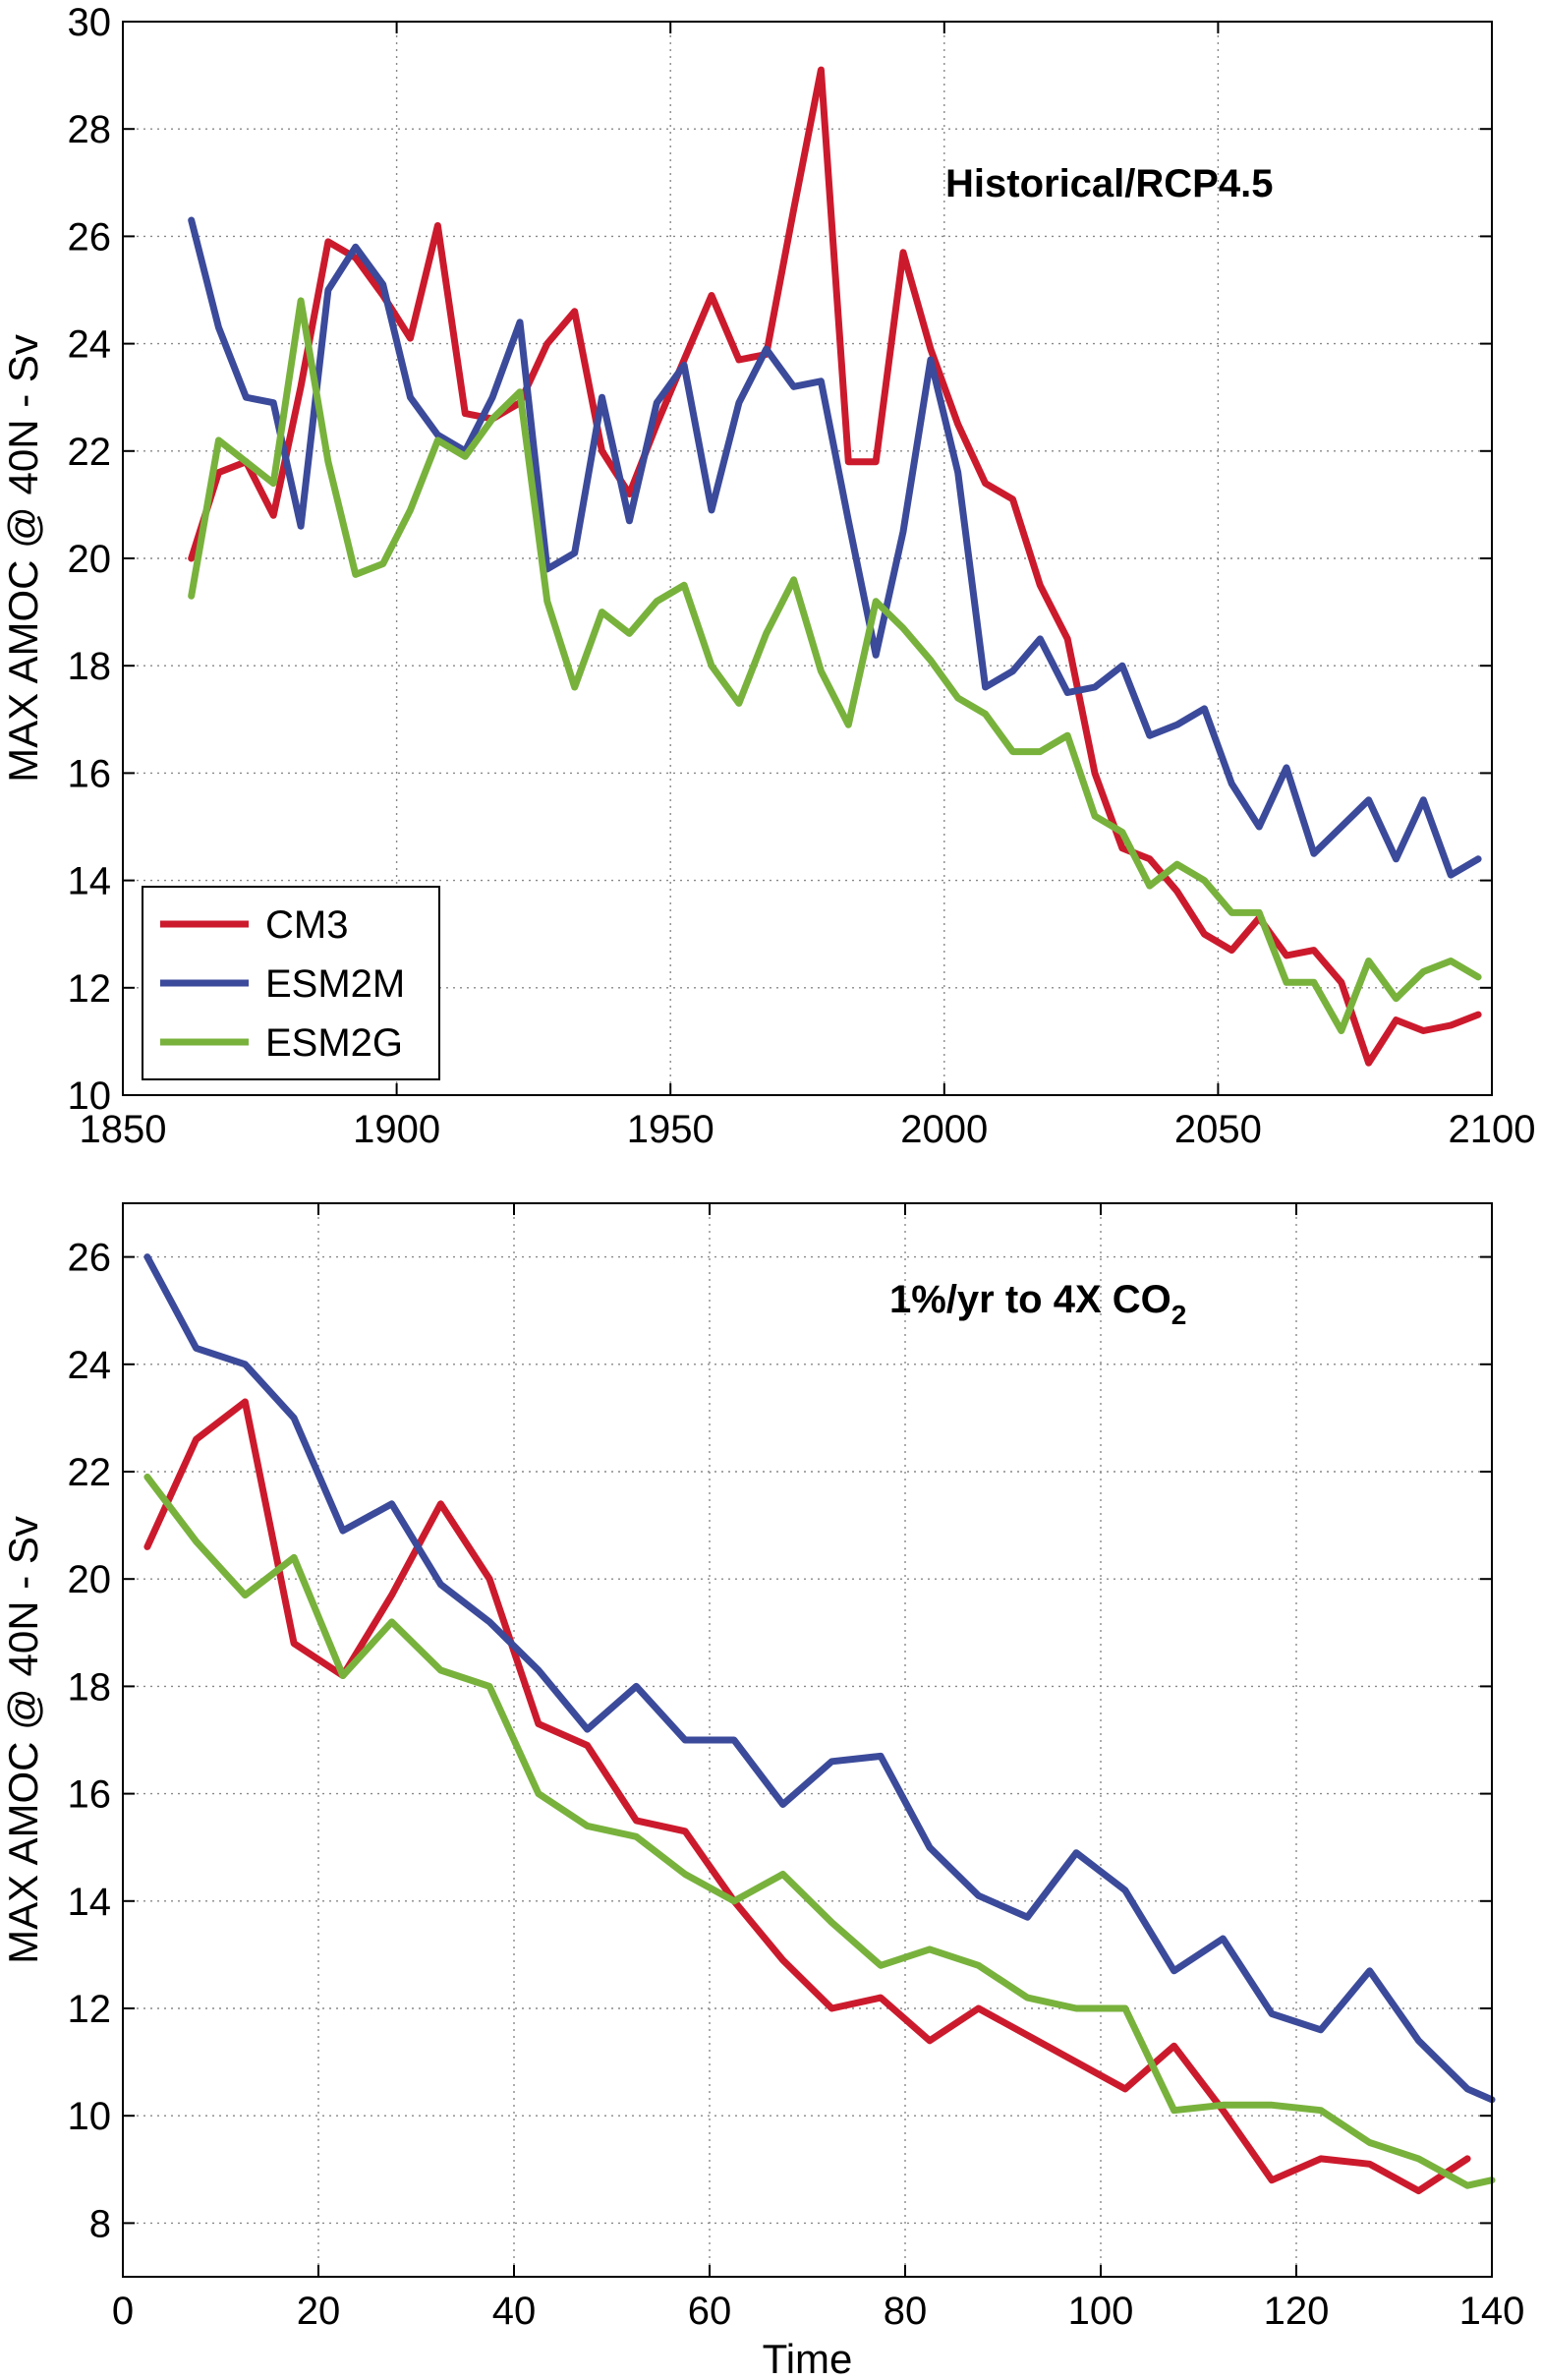 The height and width of the screenshot is (2380, 1542). I want to click on legend-label-cm3: CM3, so click(306, 925).